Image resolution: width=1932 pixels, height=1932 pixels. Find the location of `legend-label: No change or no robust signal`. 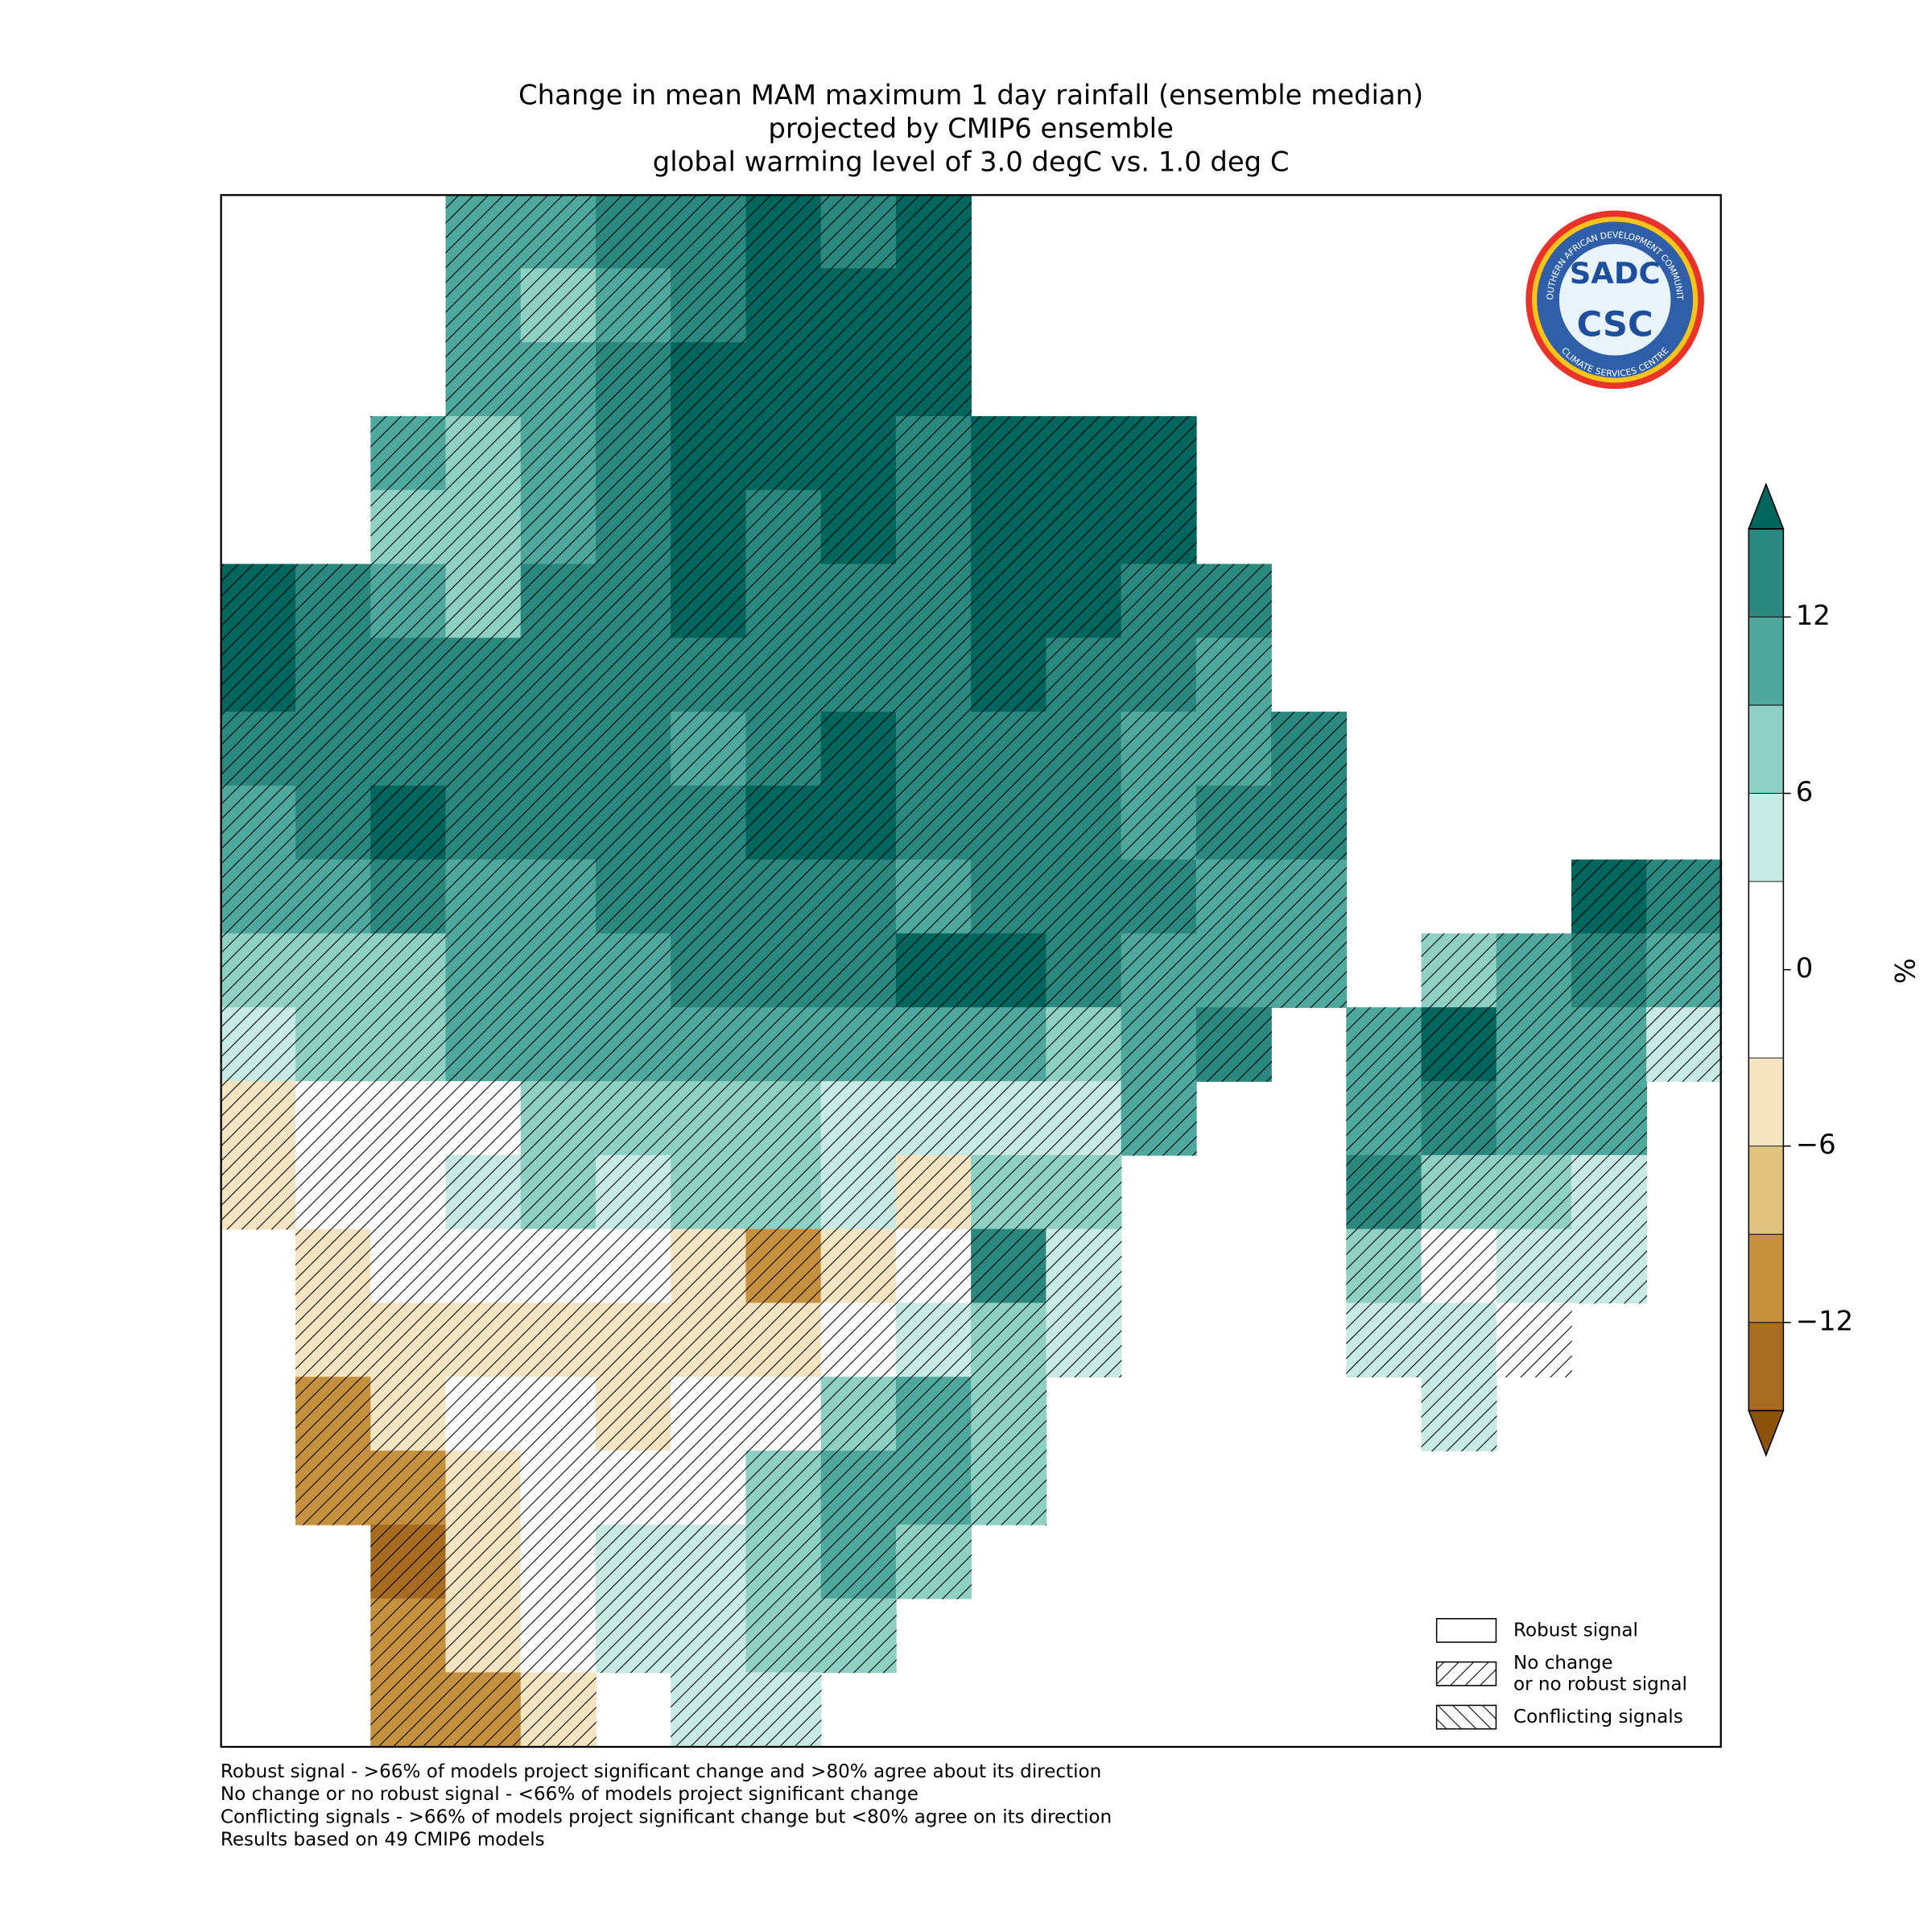

legend-label: No change or no robust signal is located at coordinates (1600, 1674).